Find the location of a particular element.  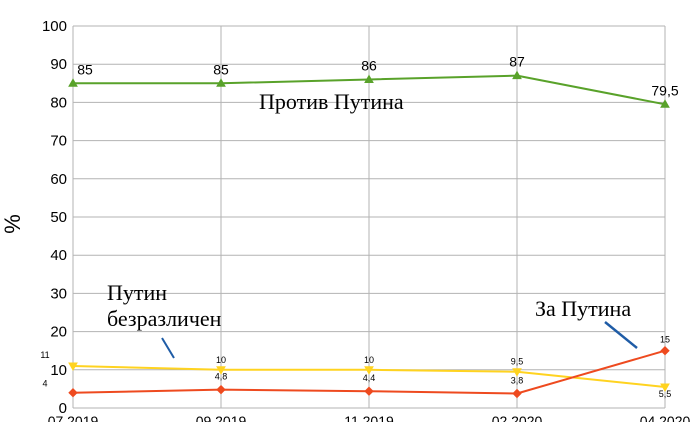

annotation-line: Путин is located at coordinates (137, 292).